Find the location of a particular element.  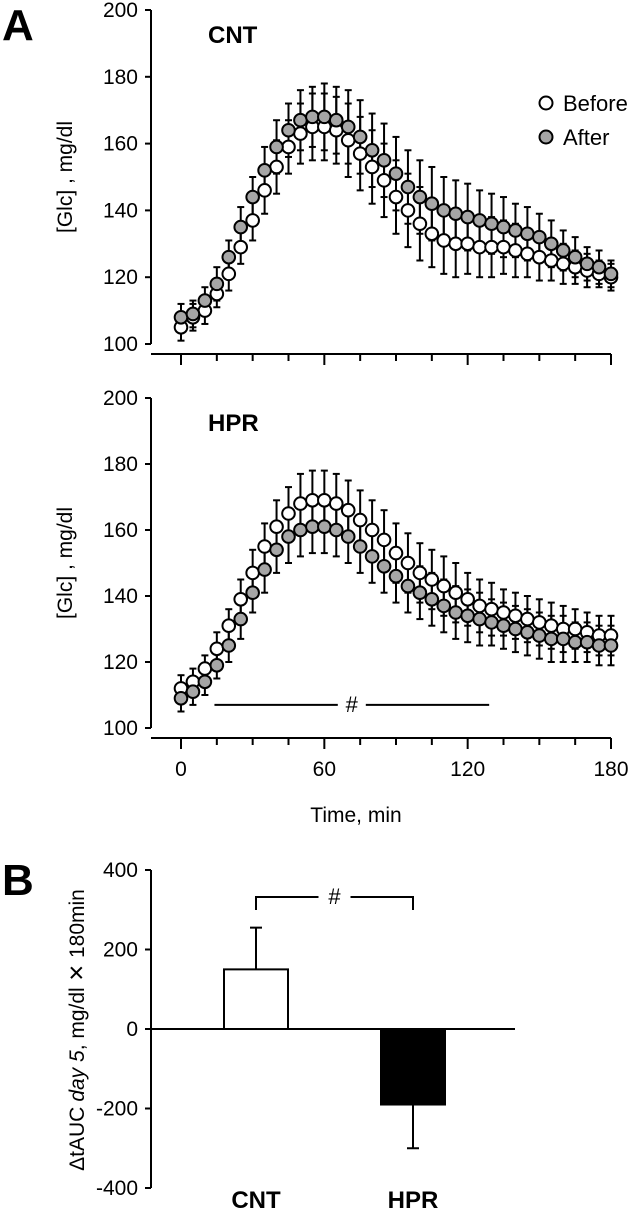

cnt-y-tick-label: 120 is located at coordinates (120, 277).